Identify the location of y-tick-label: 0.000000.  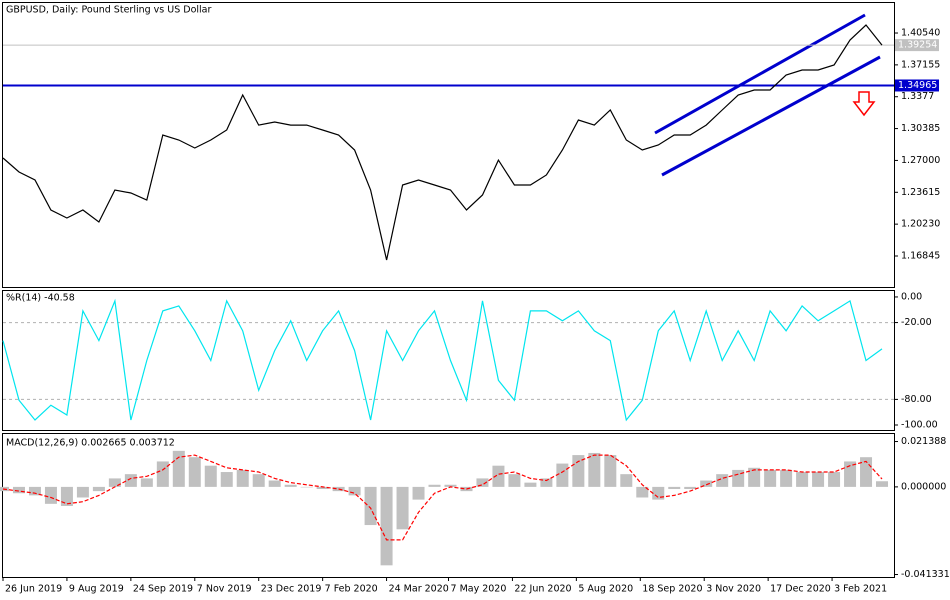
(923, 486).